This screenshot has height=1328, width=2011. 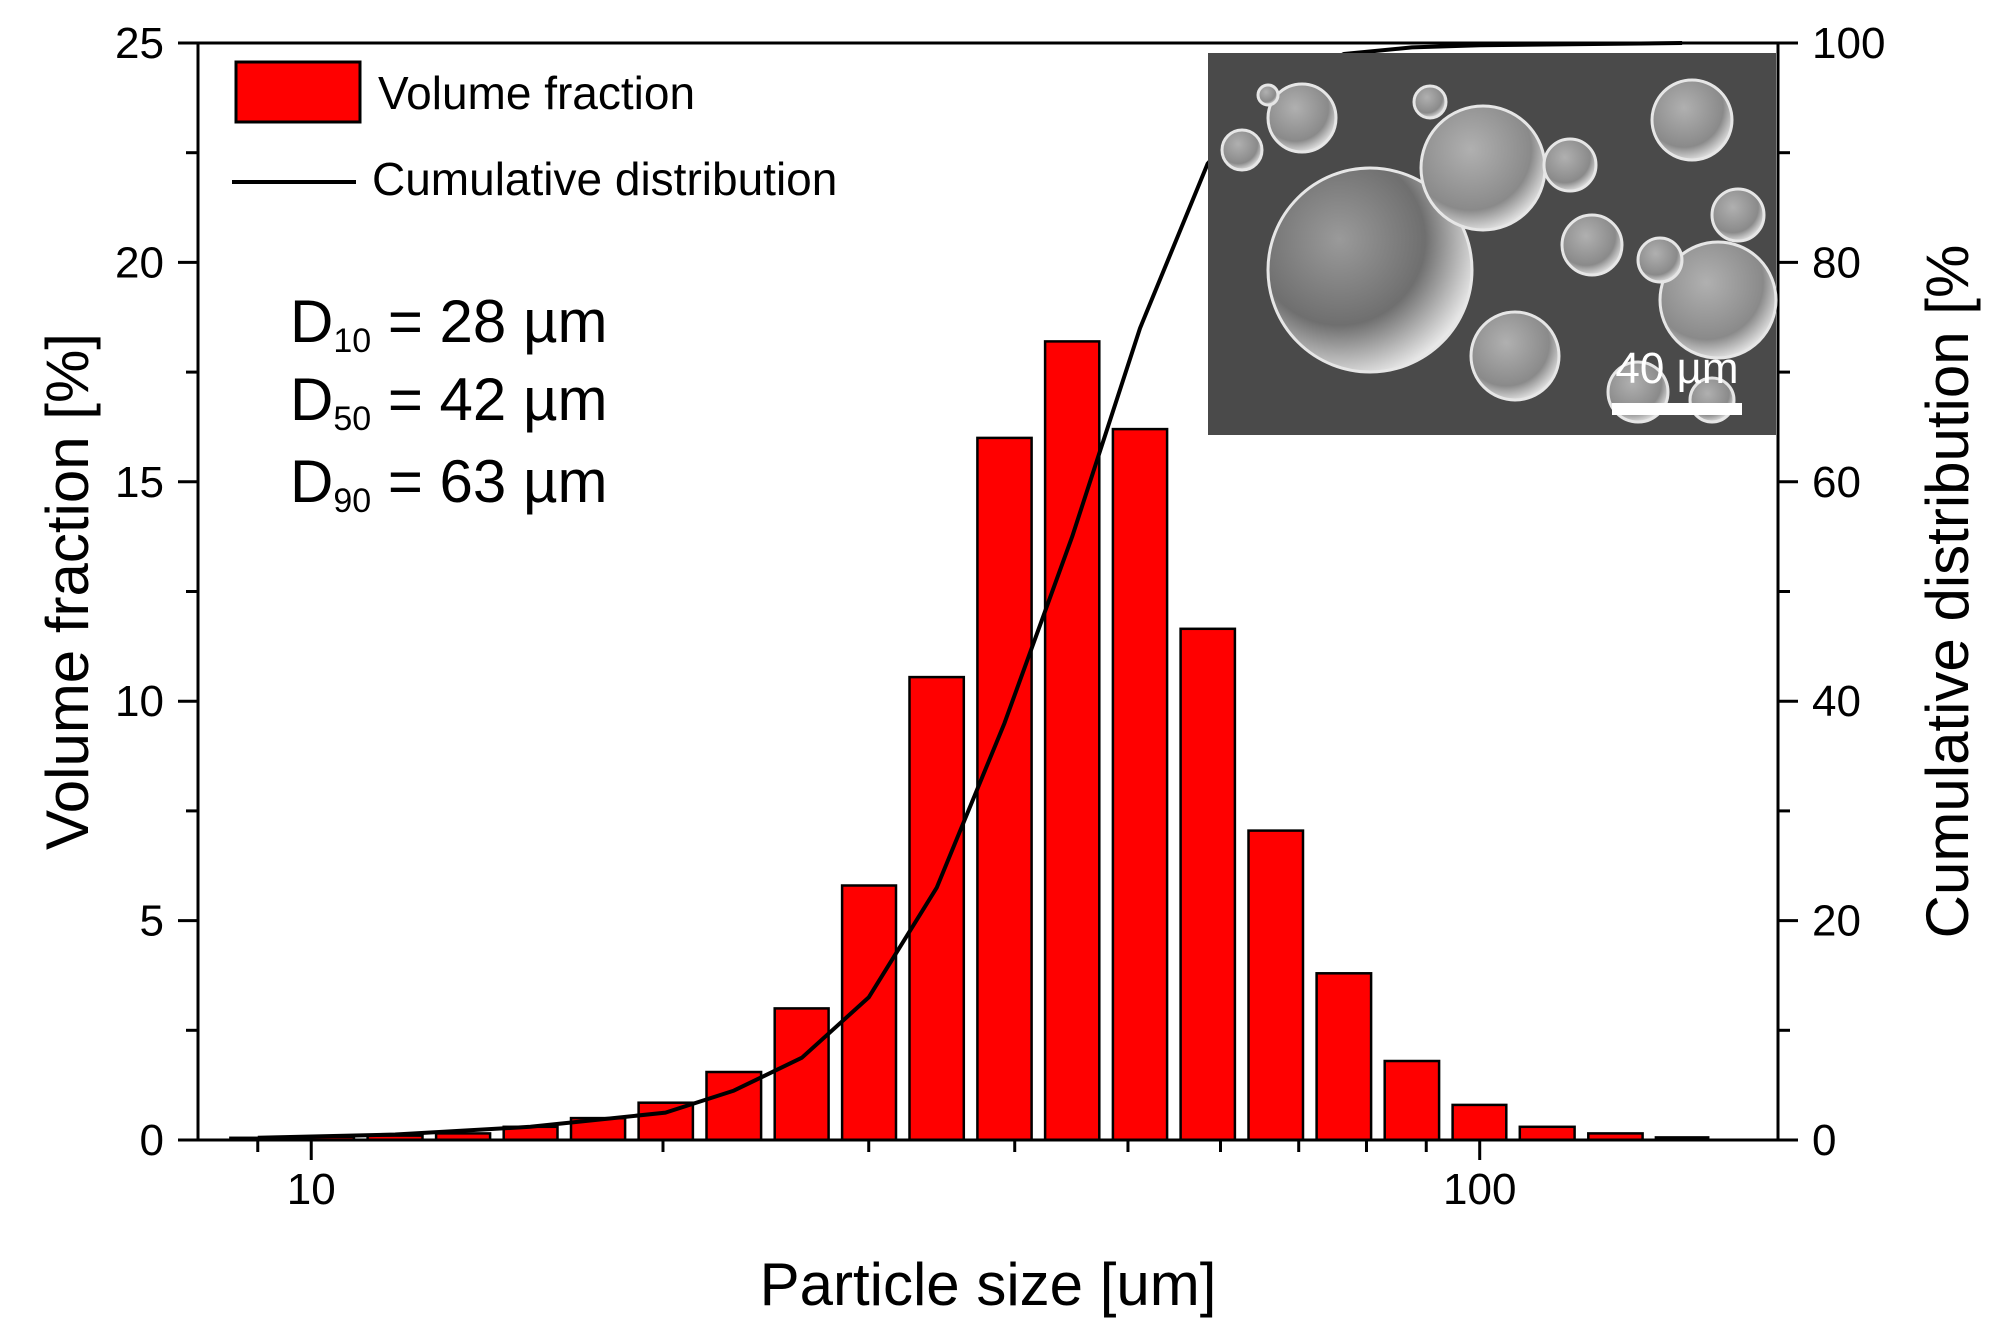 What do you see at coordinates (1836, 701) in the screenshot?
I see `y2-tick-label: 40` at bounding box center [1836, 701].